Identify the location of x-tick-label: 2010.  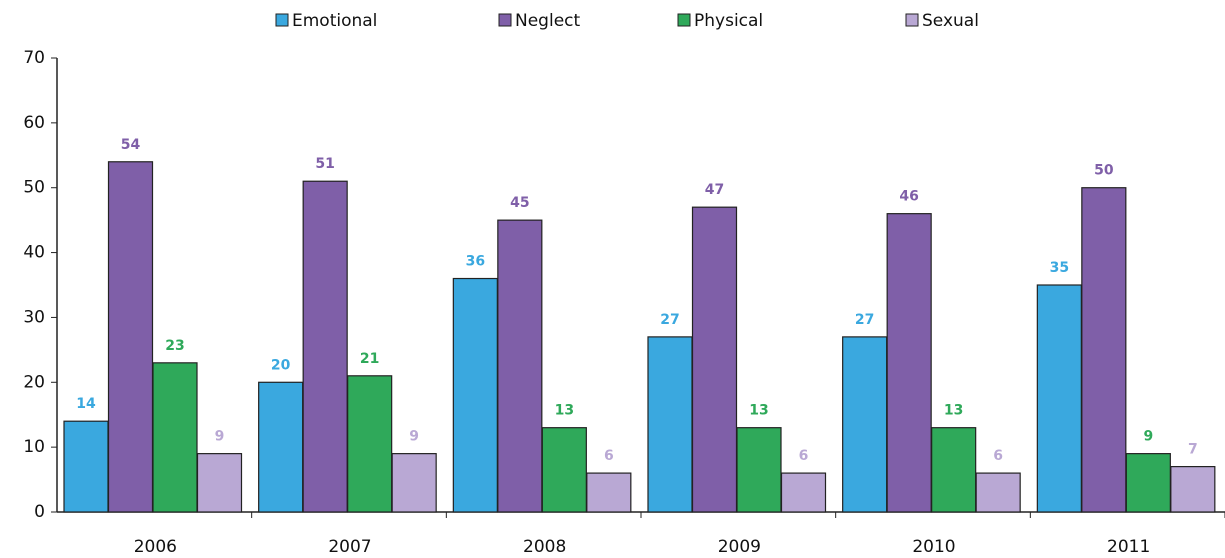
(933, 547).